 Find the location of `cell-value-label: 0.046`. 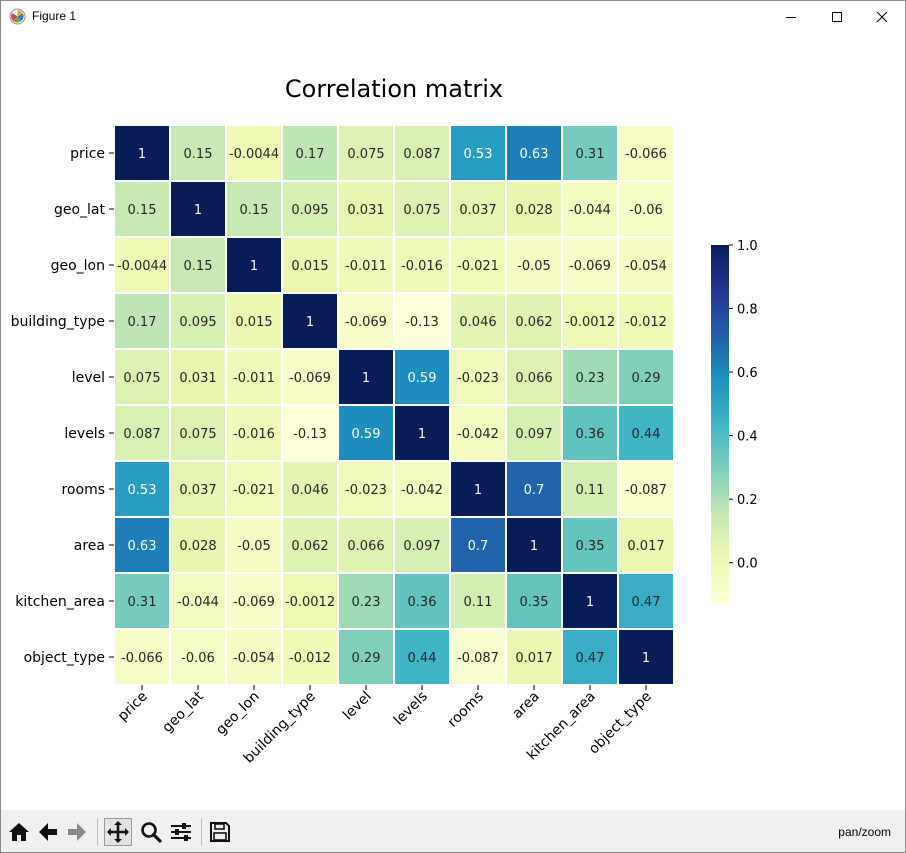

cell-value-label: 0.046 is located at coordinates (309, 490).